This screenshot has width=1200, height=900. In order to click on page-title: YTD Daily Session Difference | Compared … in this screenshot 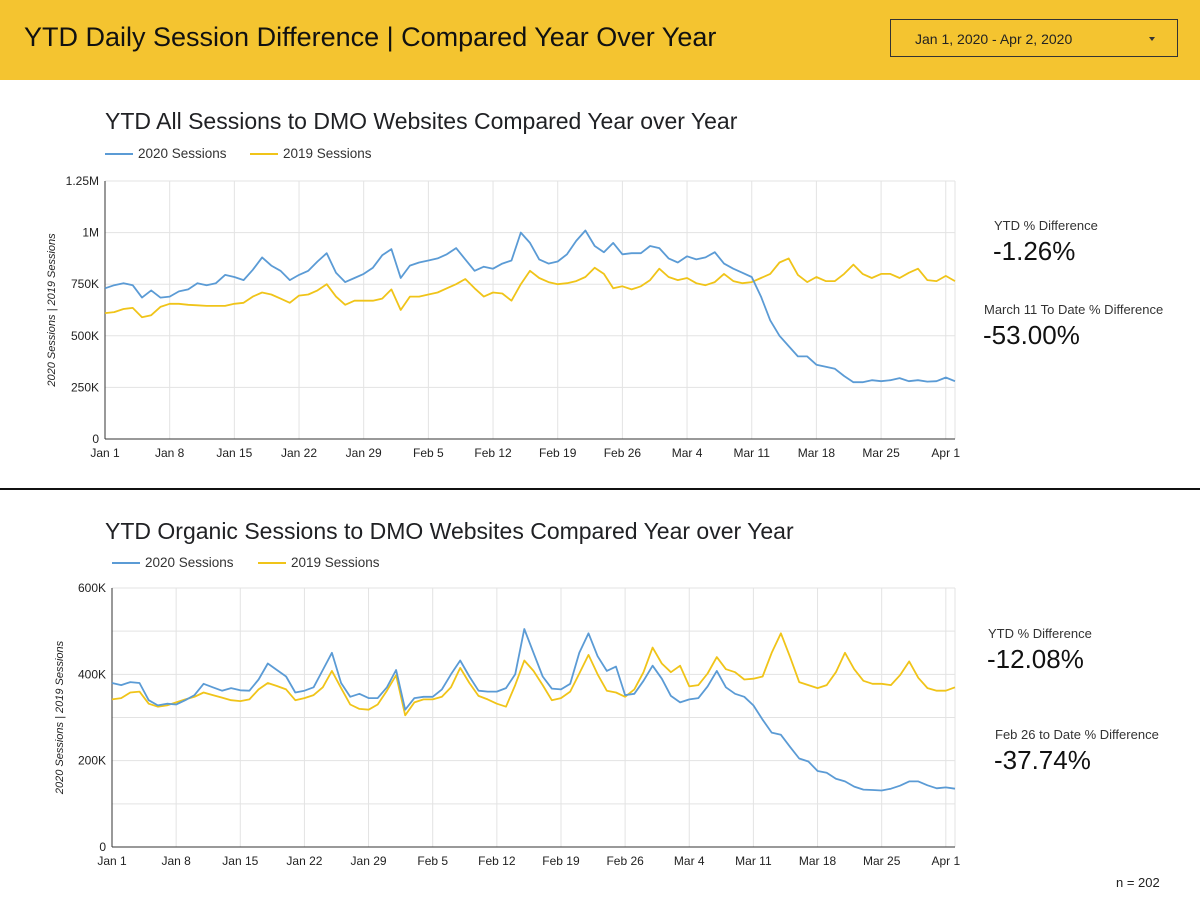, I will do `click(370, 37)`.